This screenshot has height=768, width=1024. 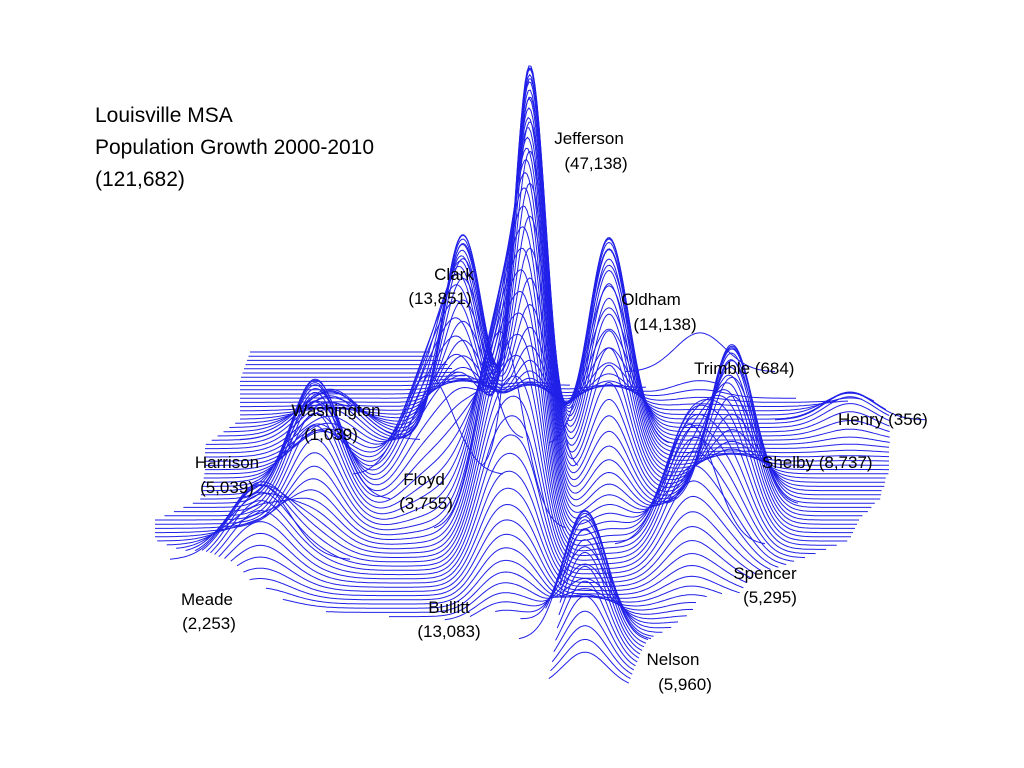 What do you see at coordinates (846, 462) in the screenshot?
I see `county-growth: (8,737)` at bounding box center [846, 462].